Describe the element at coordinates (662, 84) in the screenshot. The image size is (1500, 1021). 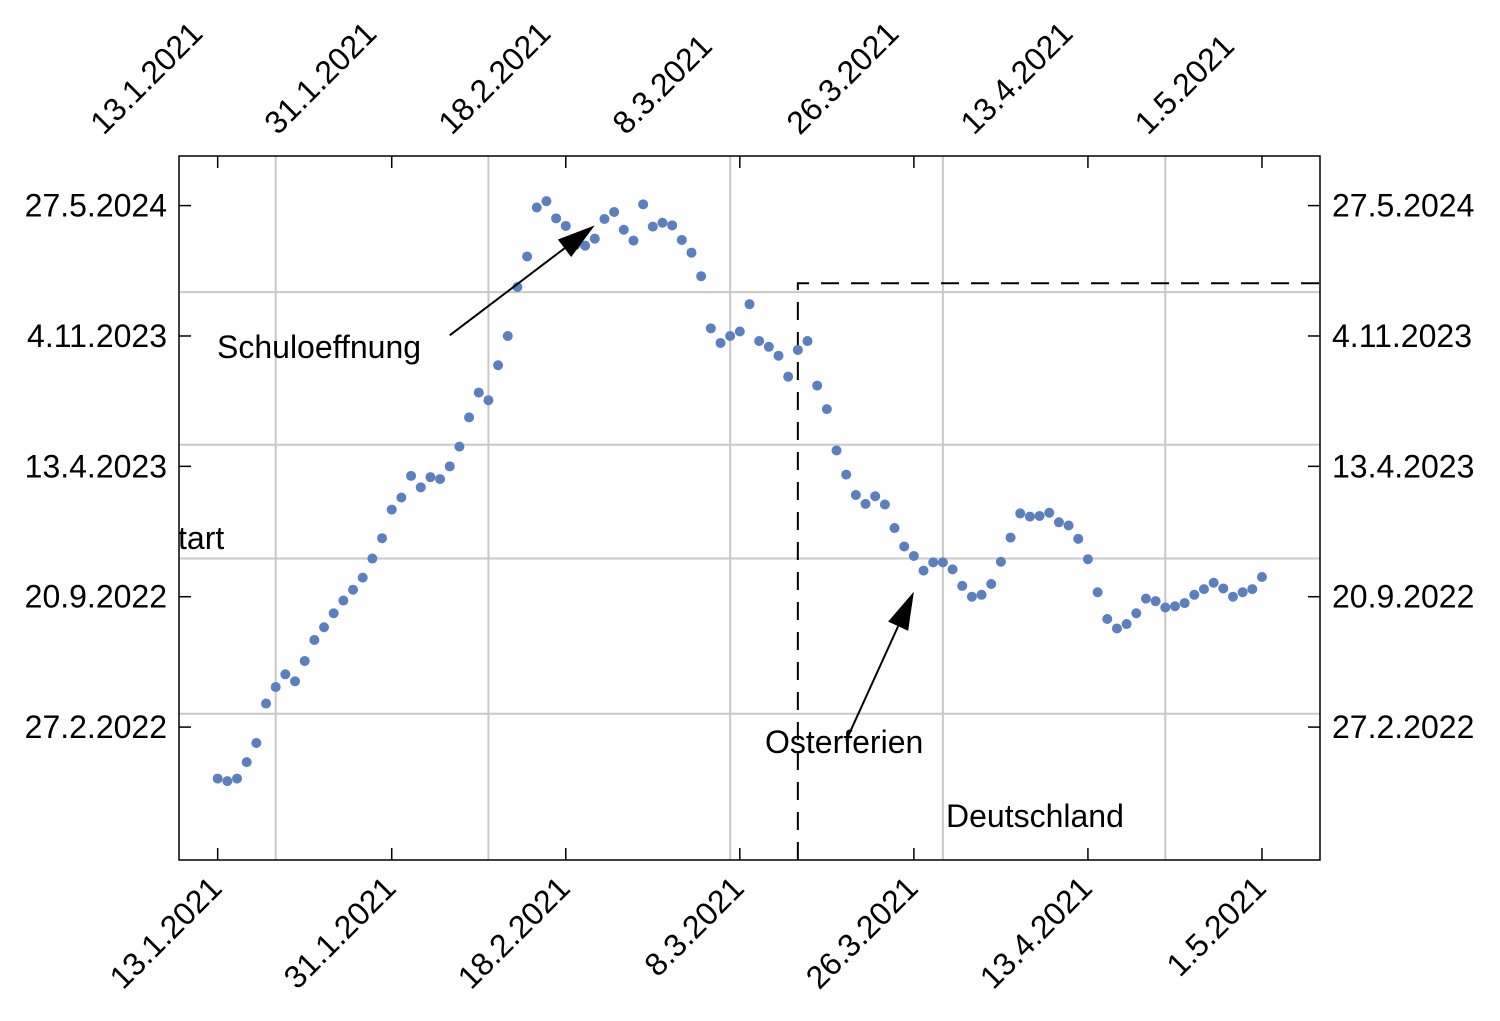
I see `x-tick-label-top: 8.3.2021` at that location.